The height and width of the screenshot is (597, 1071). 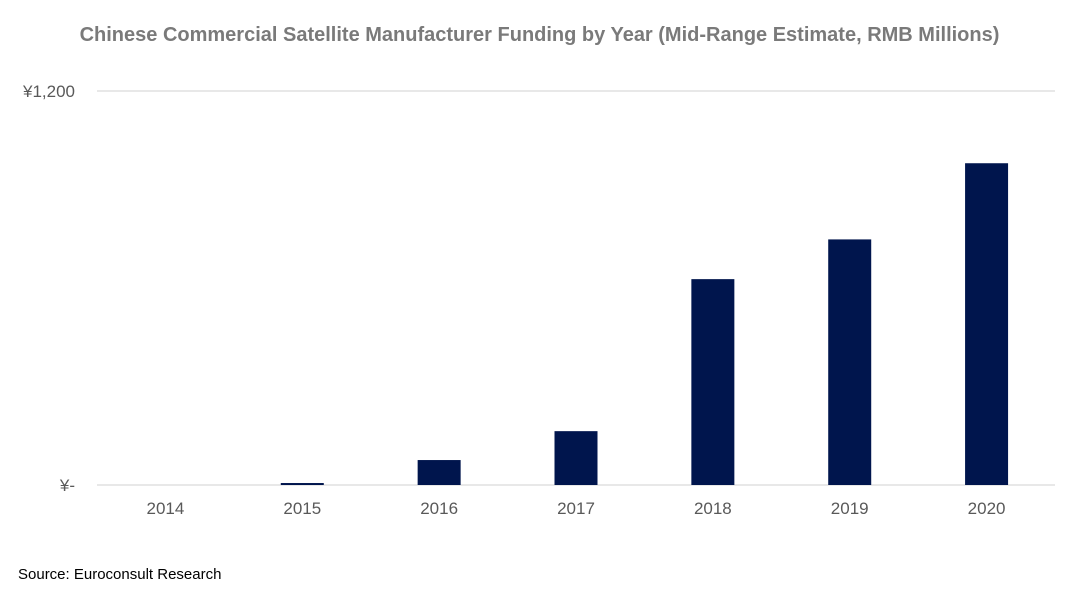 I want to click on bar-2016, so click(x=439, y=472).